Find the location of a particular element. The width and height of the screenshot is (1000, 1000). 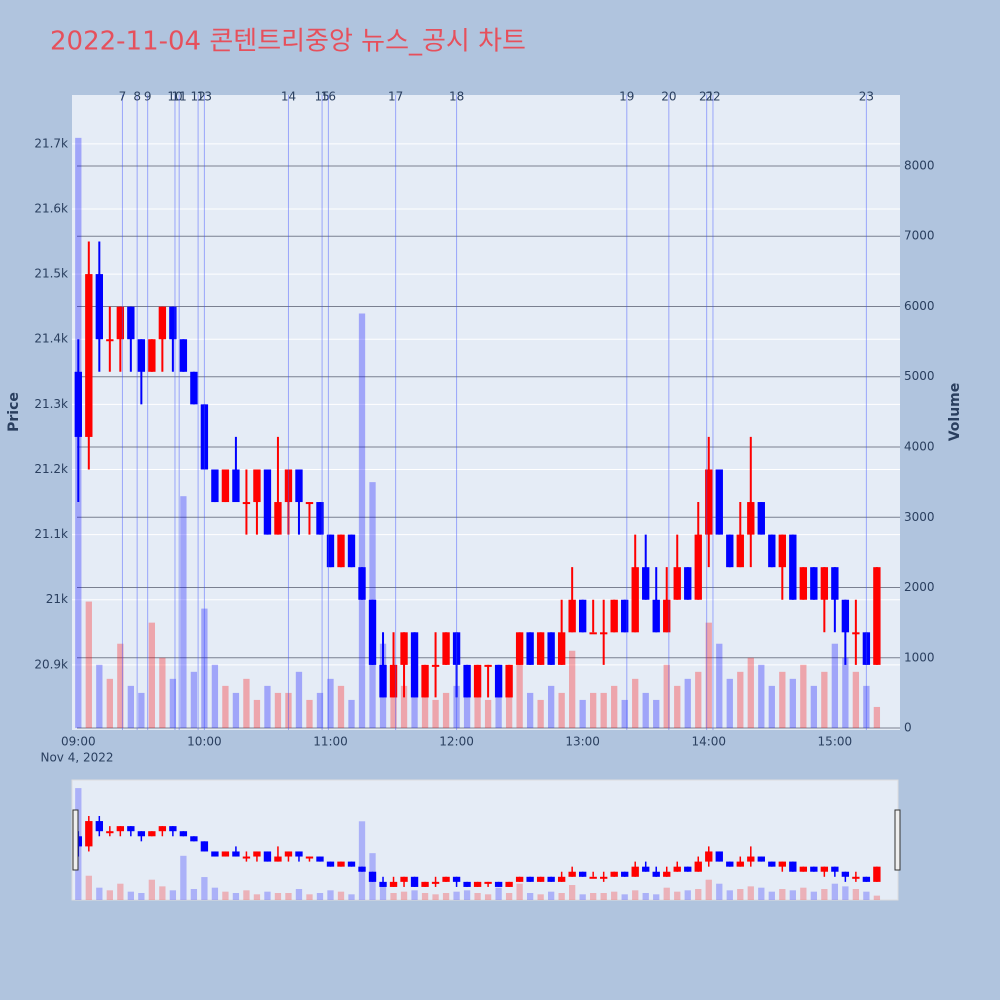

news-label: 8 is located at coordinates (137, 97).